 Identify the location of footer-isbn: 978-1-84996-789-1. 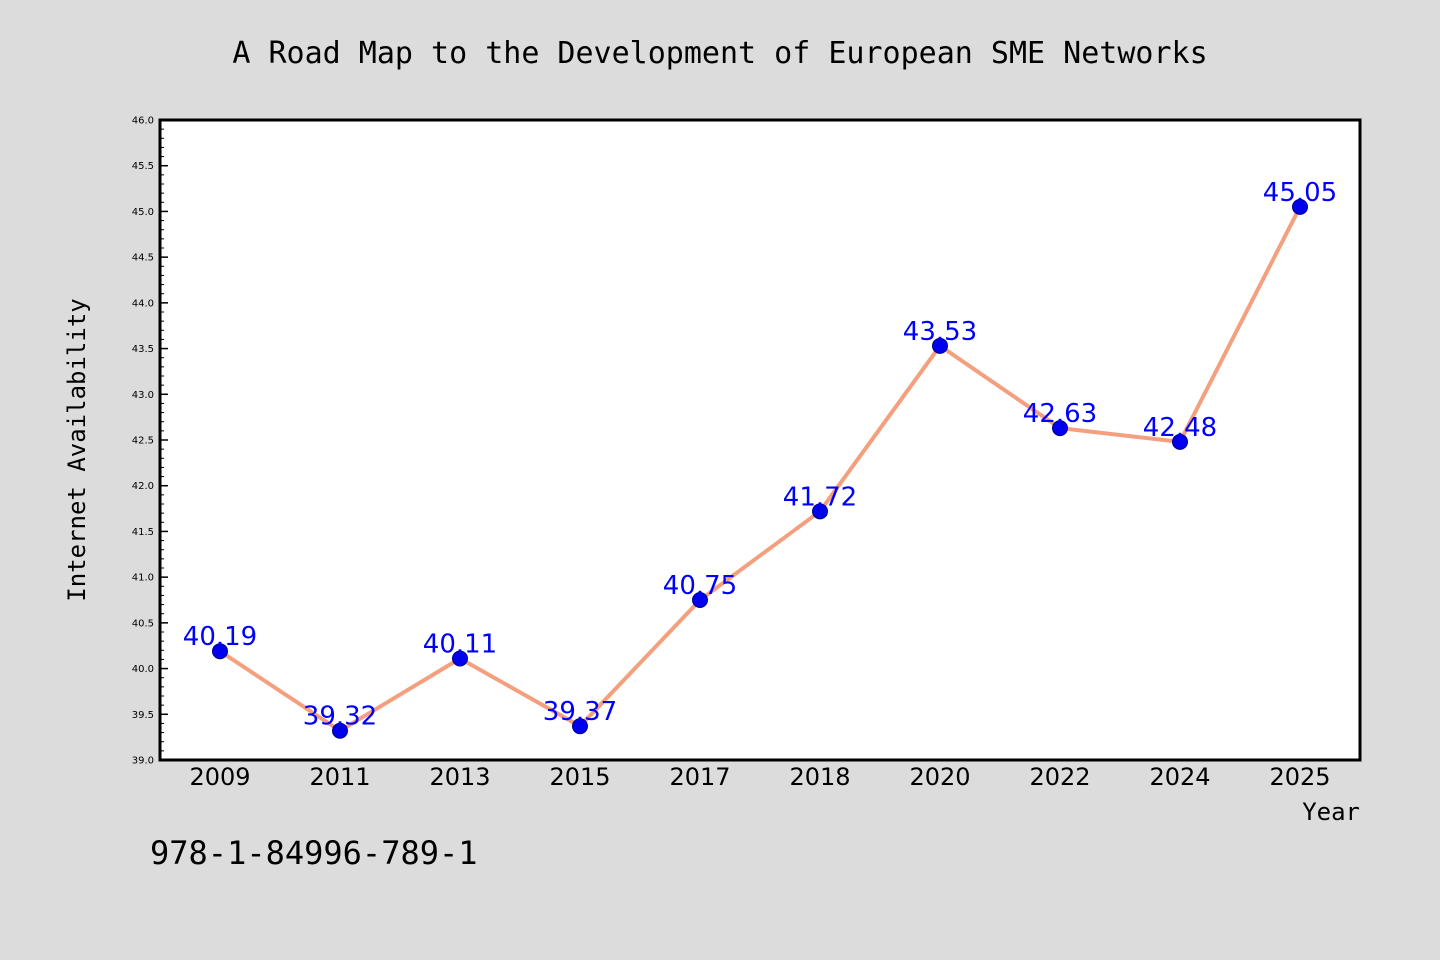
(314, 853).